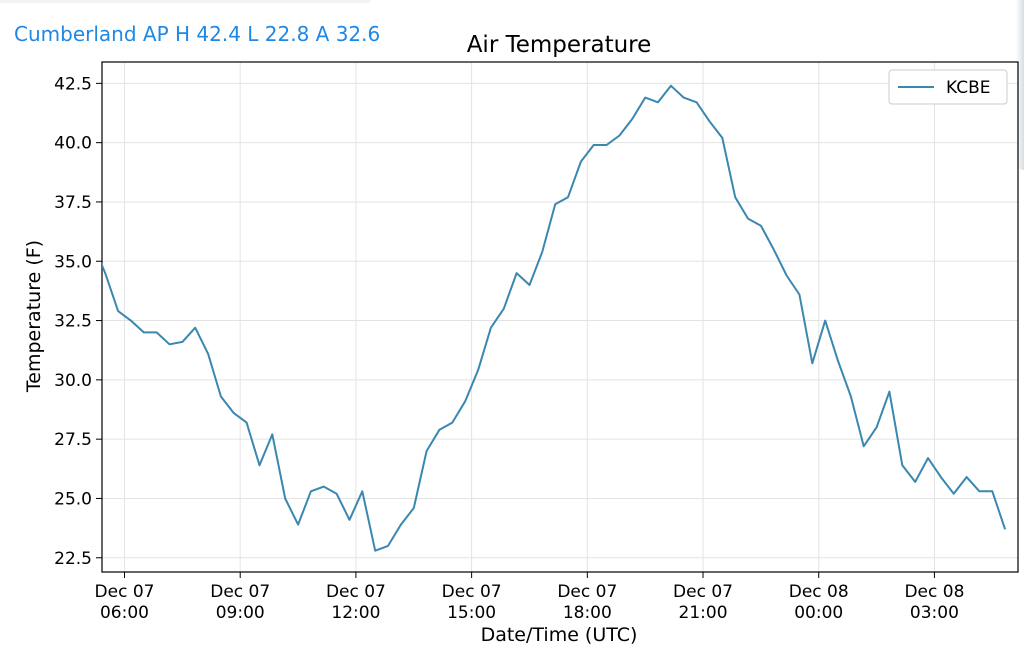 This screenshot has height=659, width=1024. What do you see at coordinates (559, 635) in the screenshot?
I see `x-axis-label: Date/Time (UTC)` at bounding box center [559, 635].